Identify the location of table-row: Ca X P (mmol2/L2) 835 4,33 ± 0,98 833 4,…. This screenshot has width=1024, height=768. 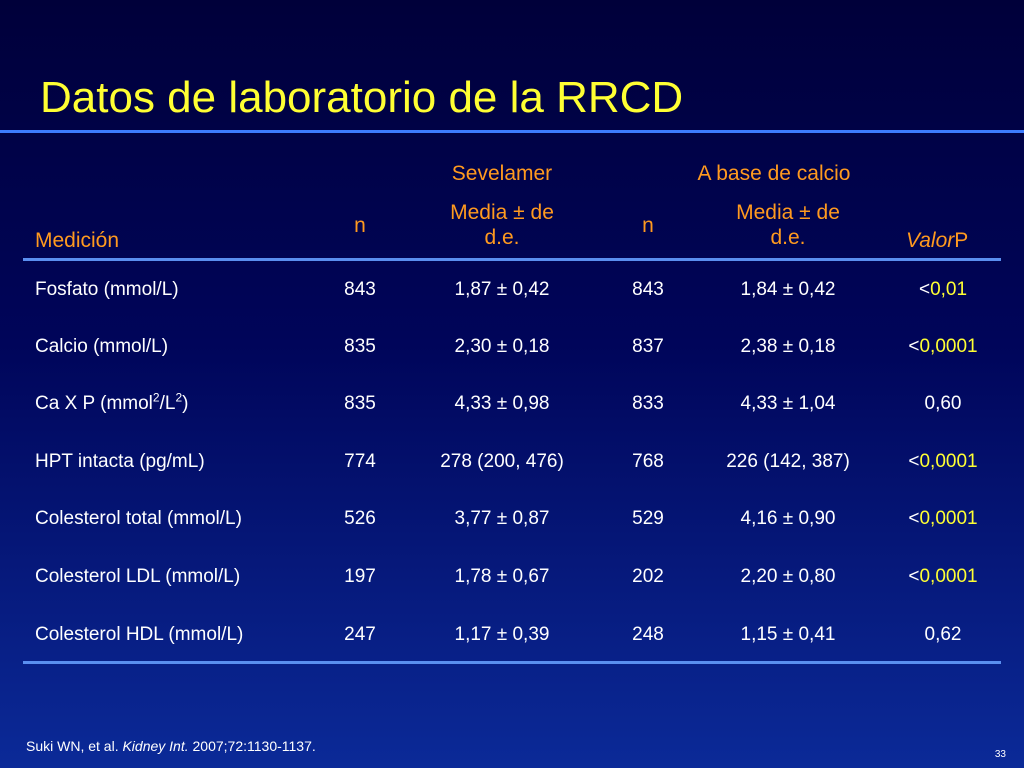
(512, 404).